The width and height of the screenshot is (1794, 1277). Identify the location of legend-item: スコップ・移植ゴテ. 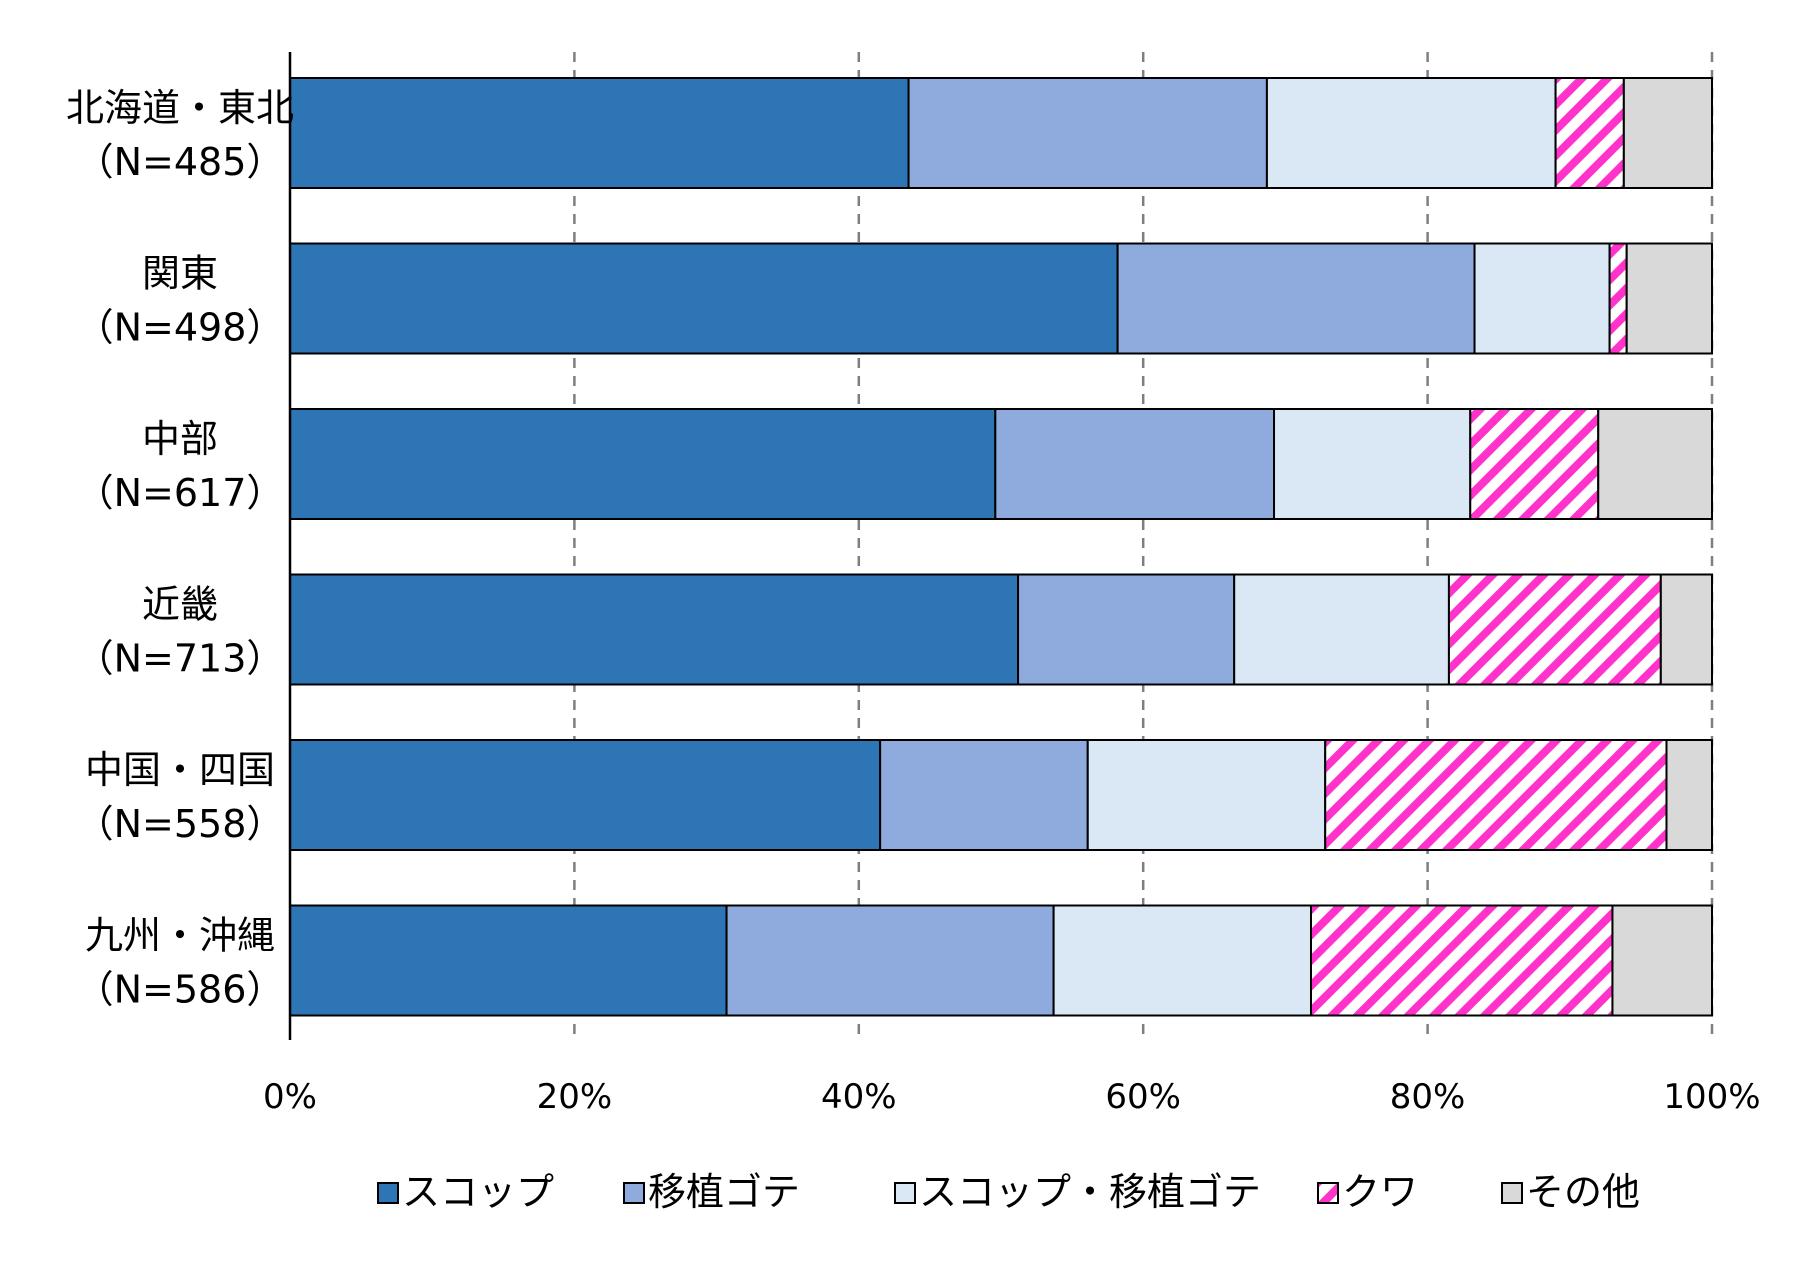
(1077, 1192).